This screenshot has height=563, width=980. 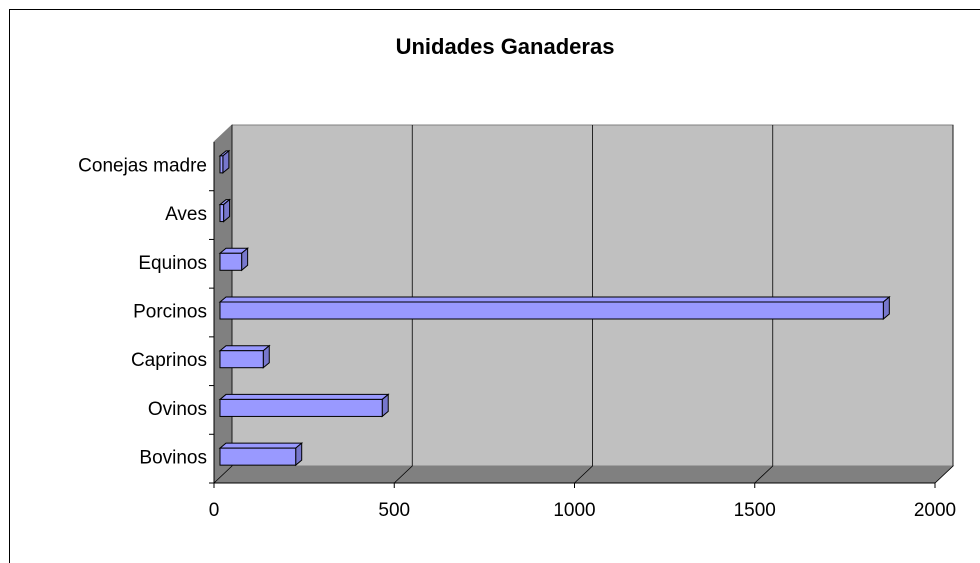 I want to click on chart-title: Unidades Ganaderas, so click(x=505, y=46).